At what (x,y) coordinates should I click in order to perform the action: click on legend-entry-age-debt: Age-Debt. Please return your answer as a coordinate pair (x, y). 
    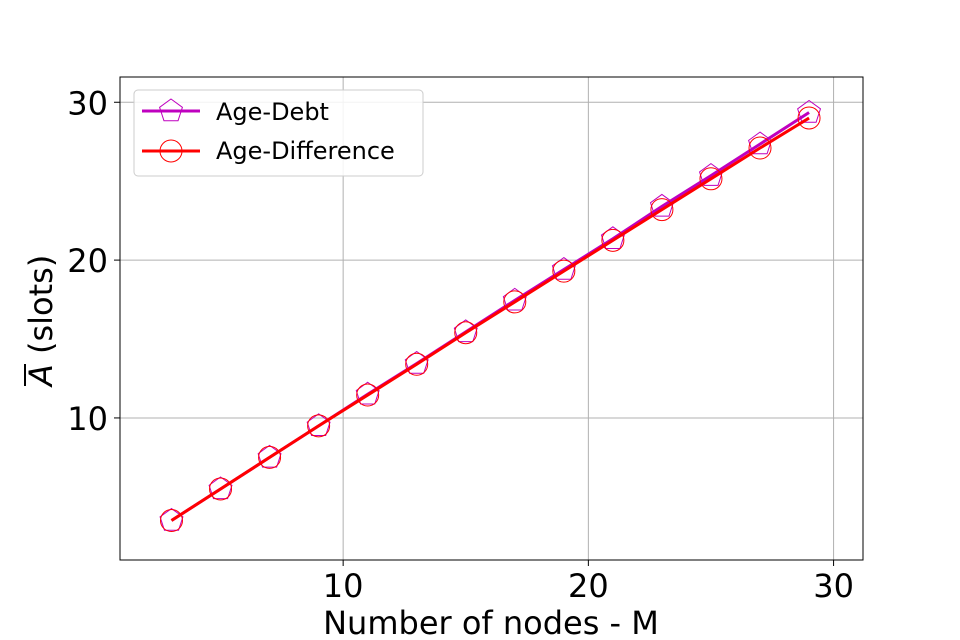
    Looking at the image, I should click on (235, 112).